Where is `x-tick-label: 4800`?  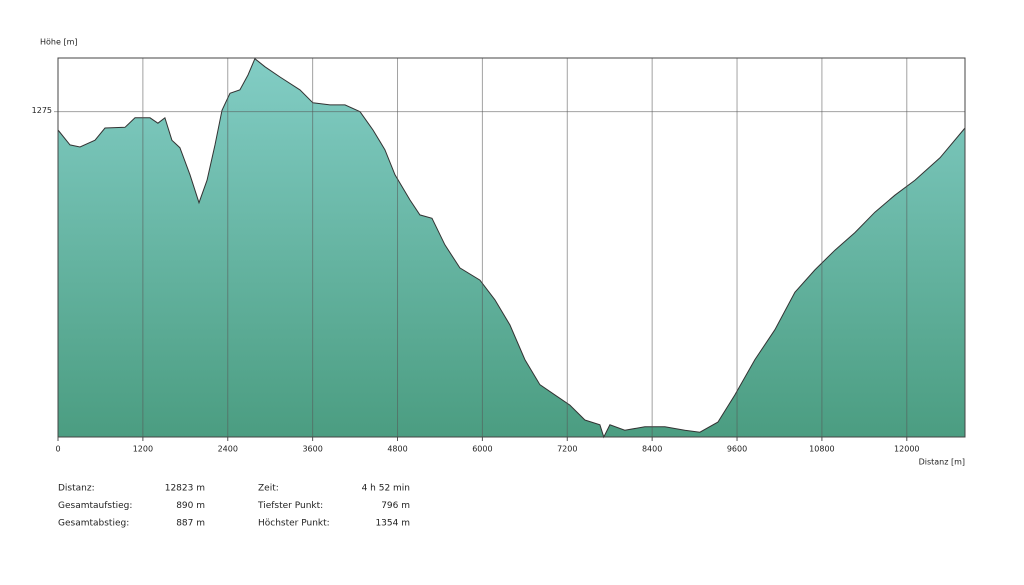 x-tick-label: 4800 is located at coordinates (397, 449).